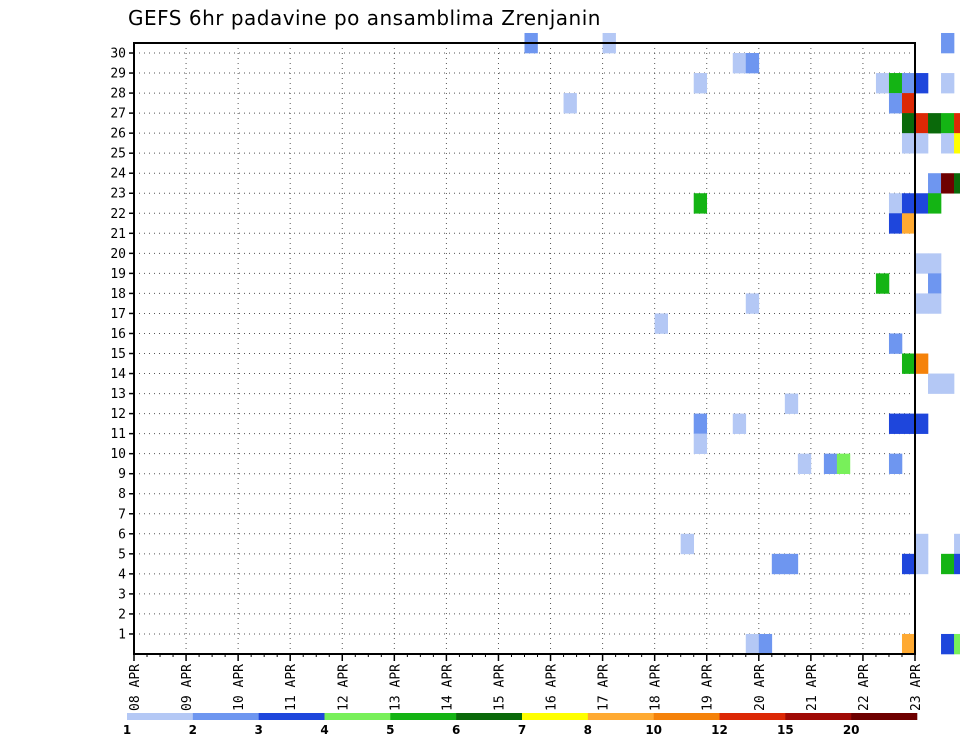 The width and height of the screenshot is (960, 742). Describe the element at coordinates (118, 294) in the screenshot. I see `y-tick-label: 18` at that location.